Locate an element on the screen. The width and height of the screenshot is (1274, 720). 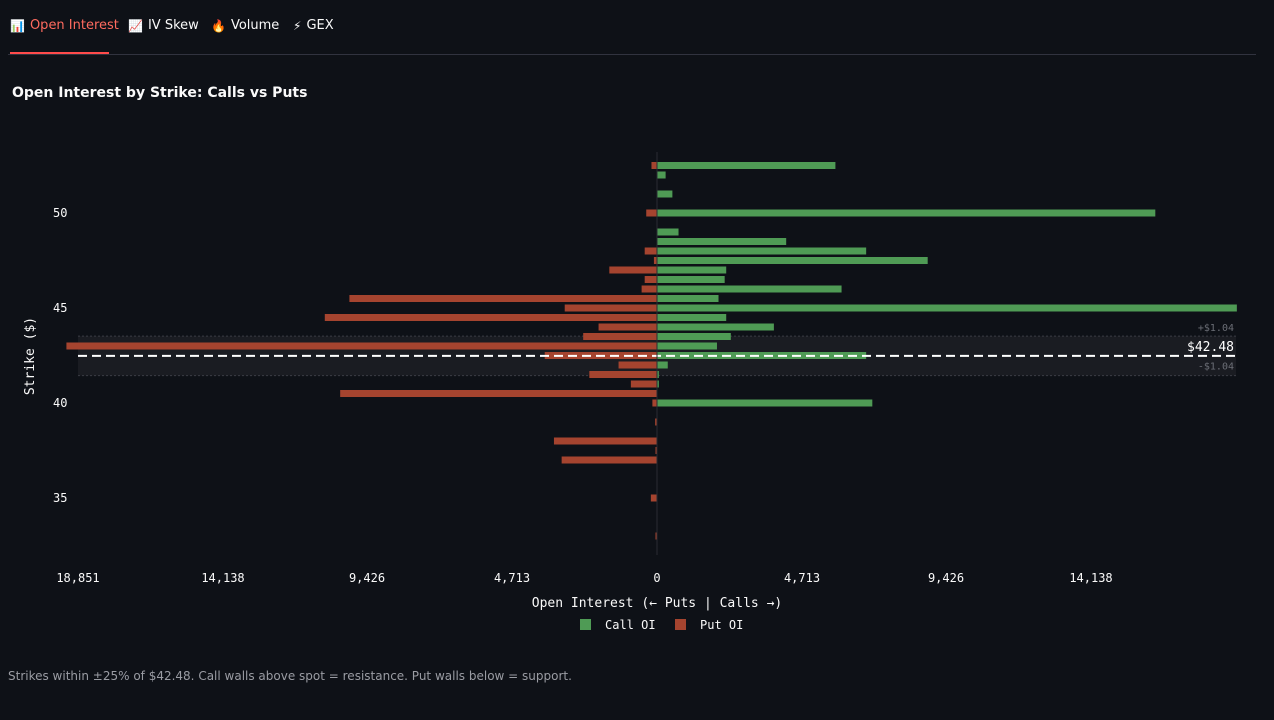
lightning-icon: ⚡ is located at coordinates (297, 26).